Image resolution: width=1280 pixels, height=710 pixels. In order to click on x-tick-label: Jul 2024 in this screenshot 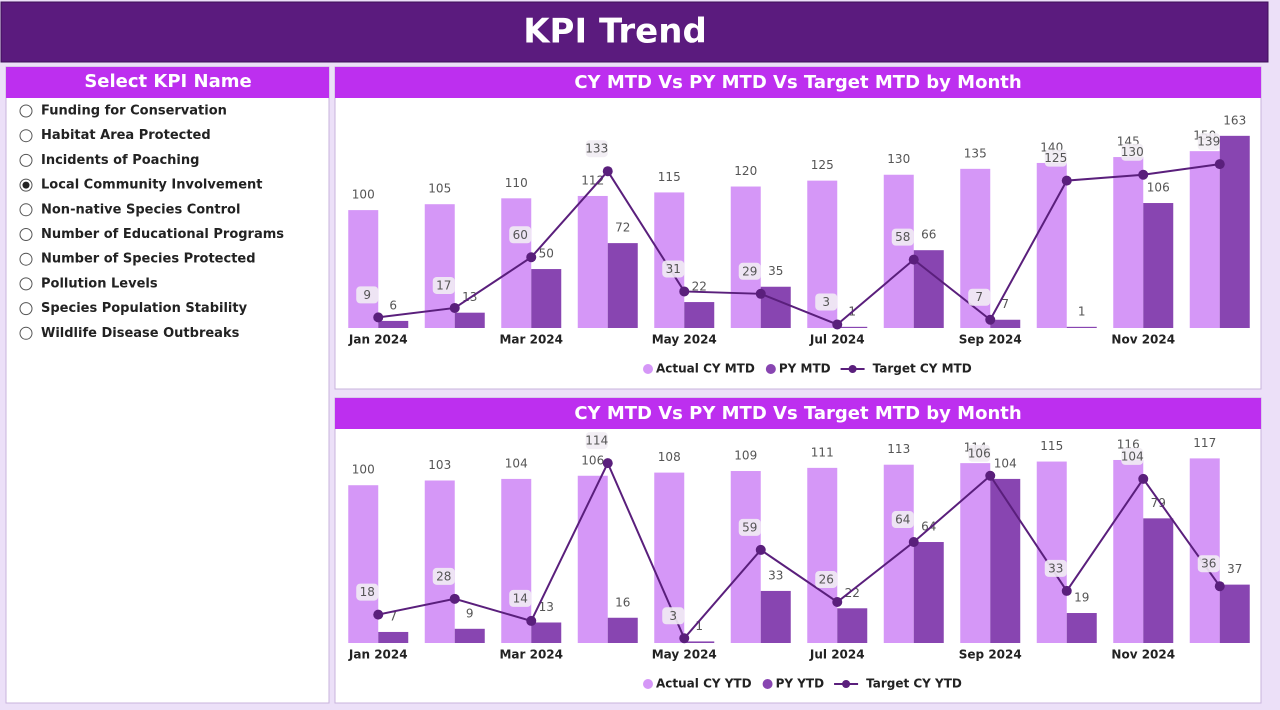, I will do `click(837, 340)`.